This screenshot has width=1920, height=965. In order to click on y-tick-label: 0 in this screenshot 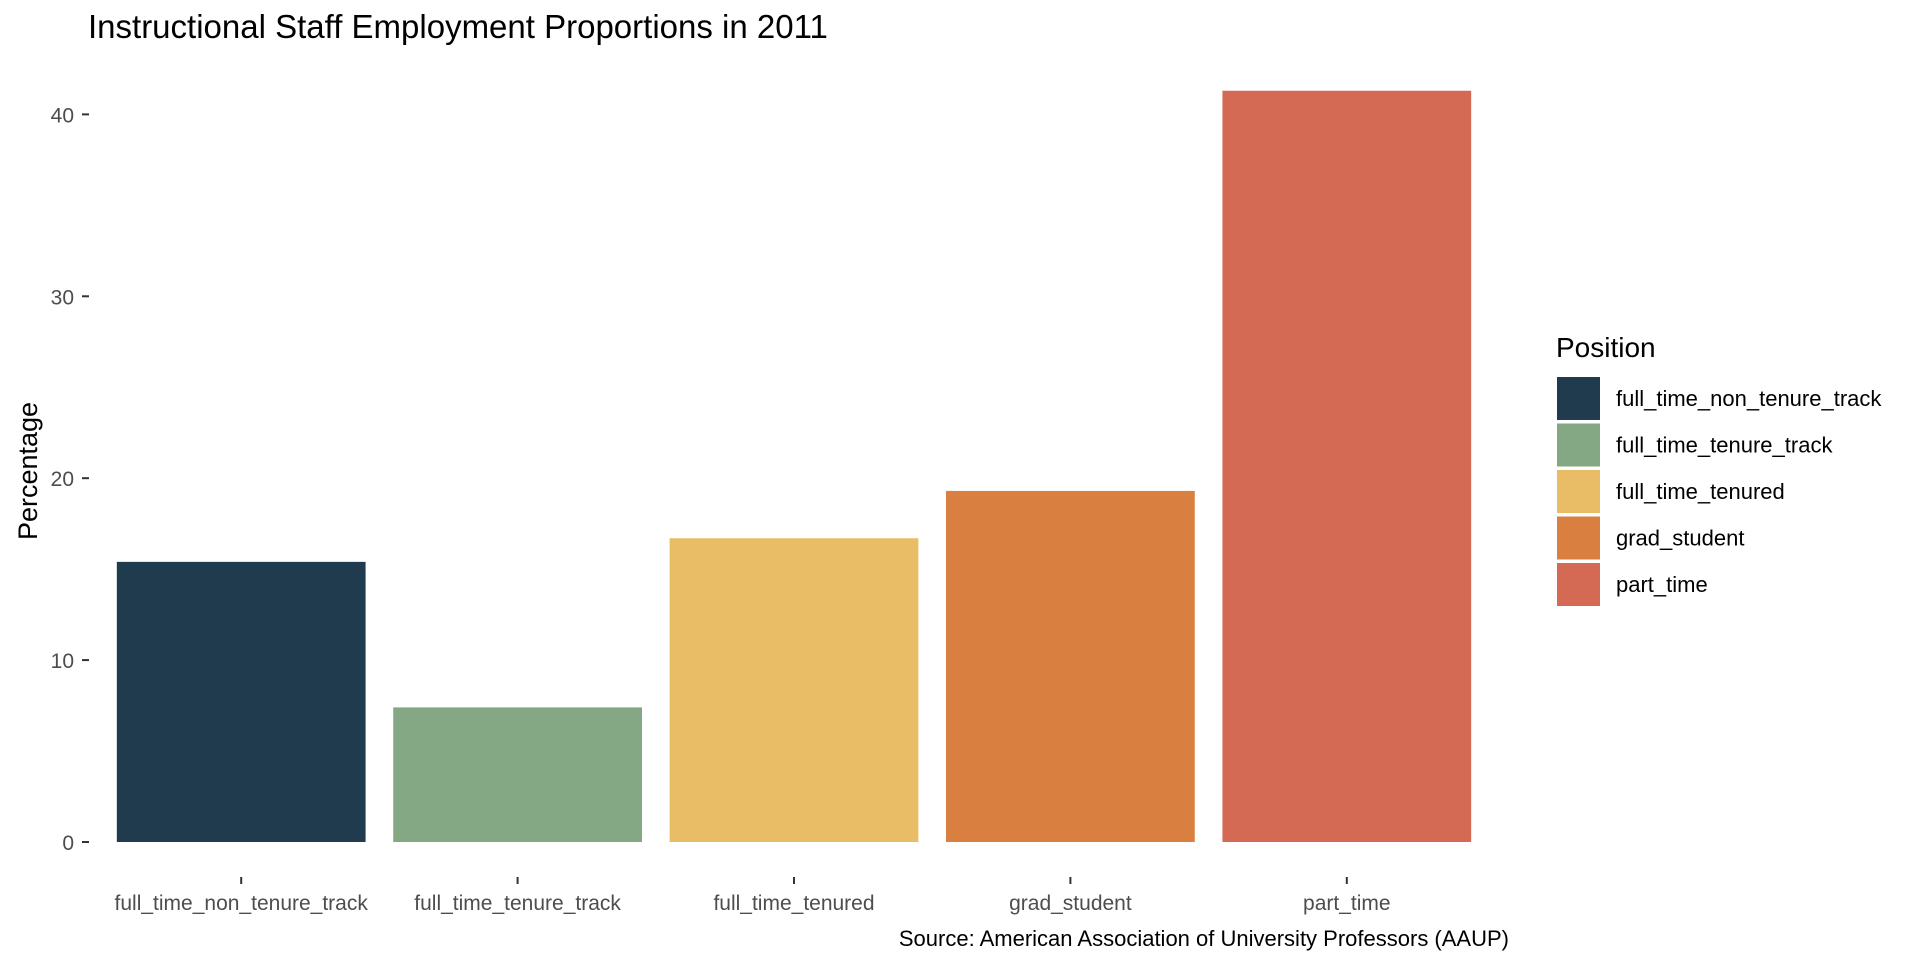, I will do `click(68, 843)`.